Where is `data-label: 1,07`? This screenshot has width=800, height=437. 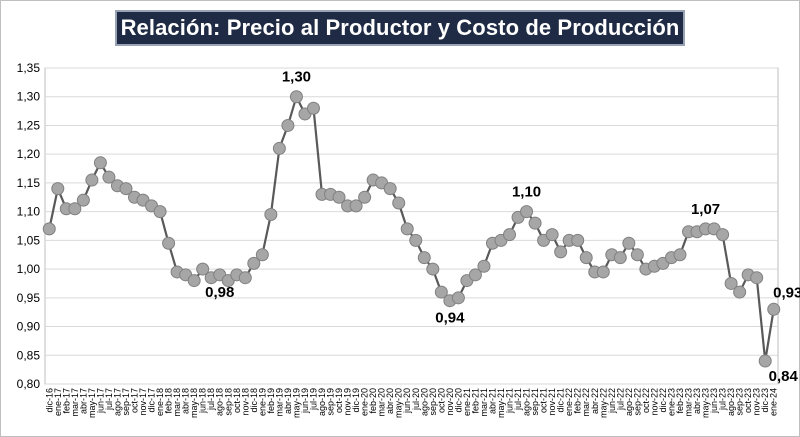
data-label: 1,07 is located at coordinates (705, 209).